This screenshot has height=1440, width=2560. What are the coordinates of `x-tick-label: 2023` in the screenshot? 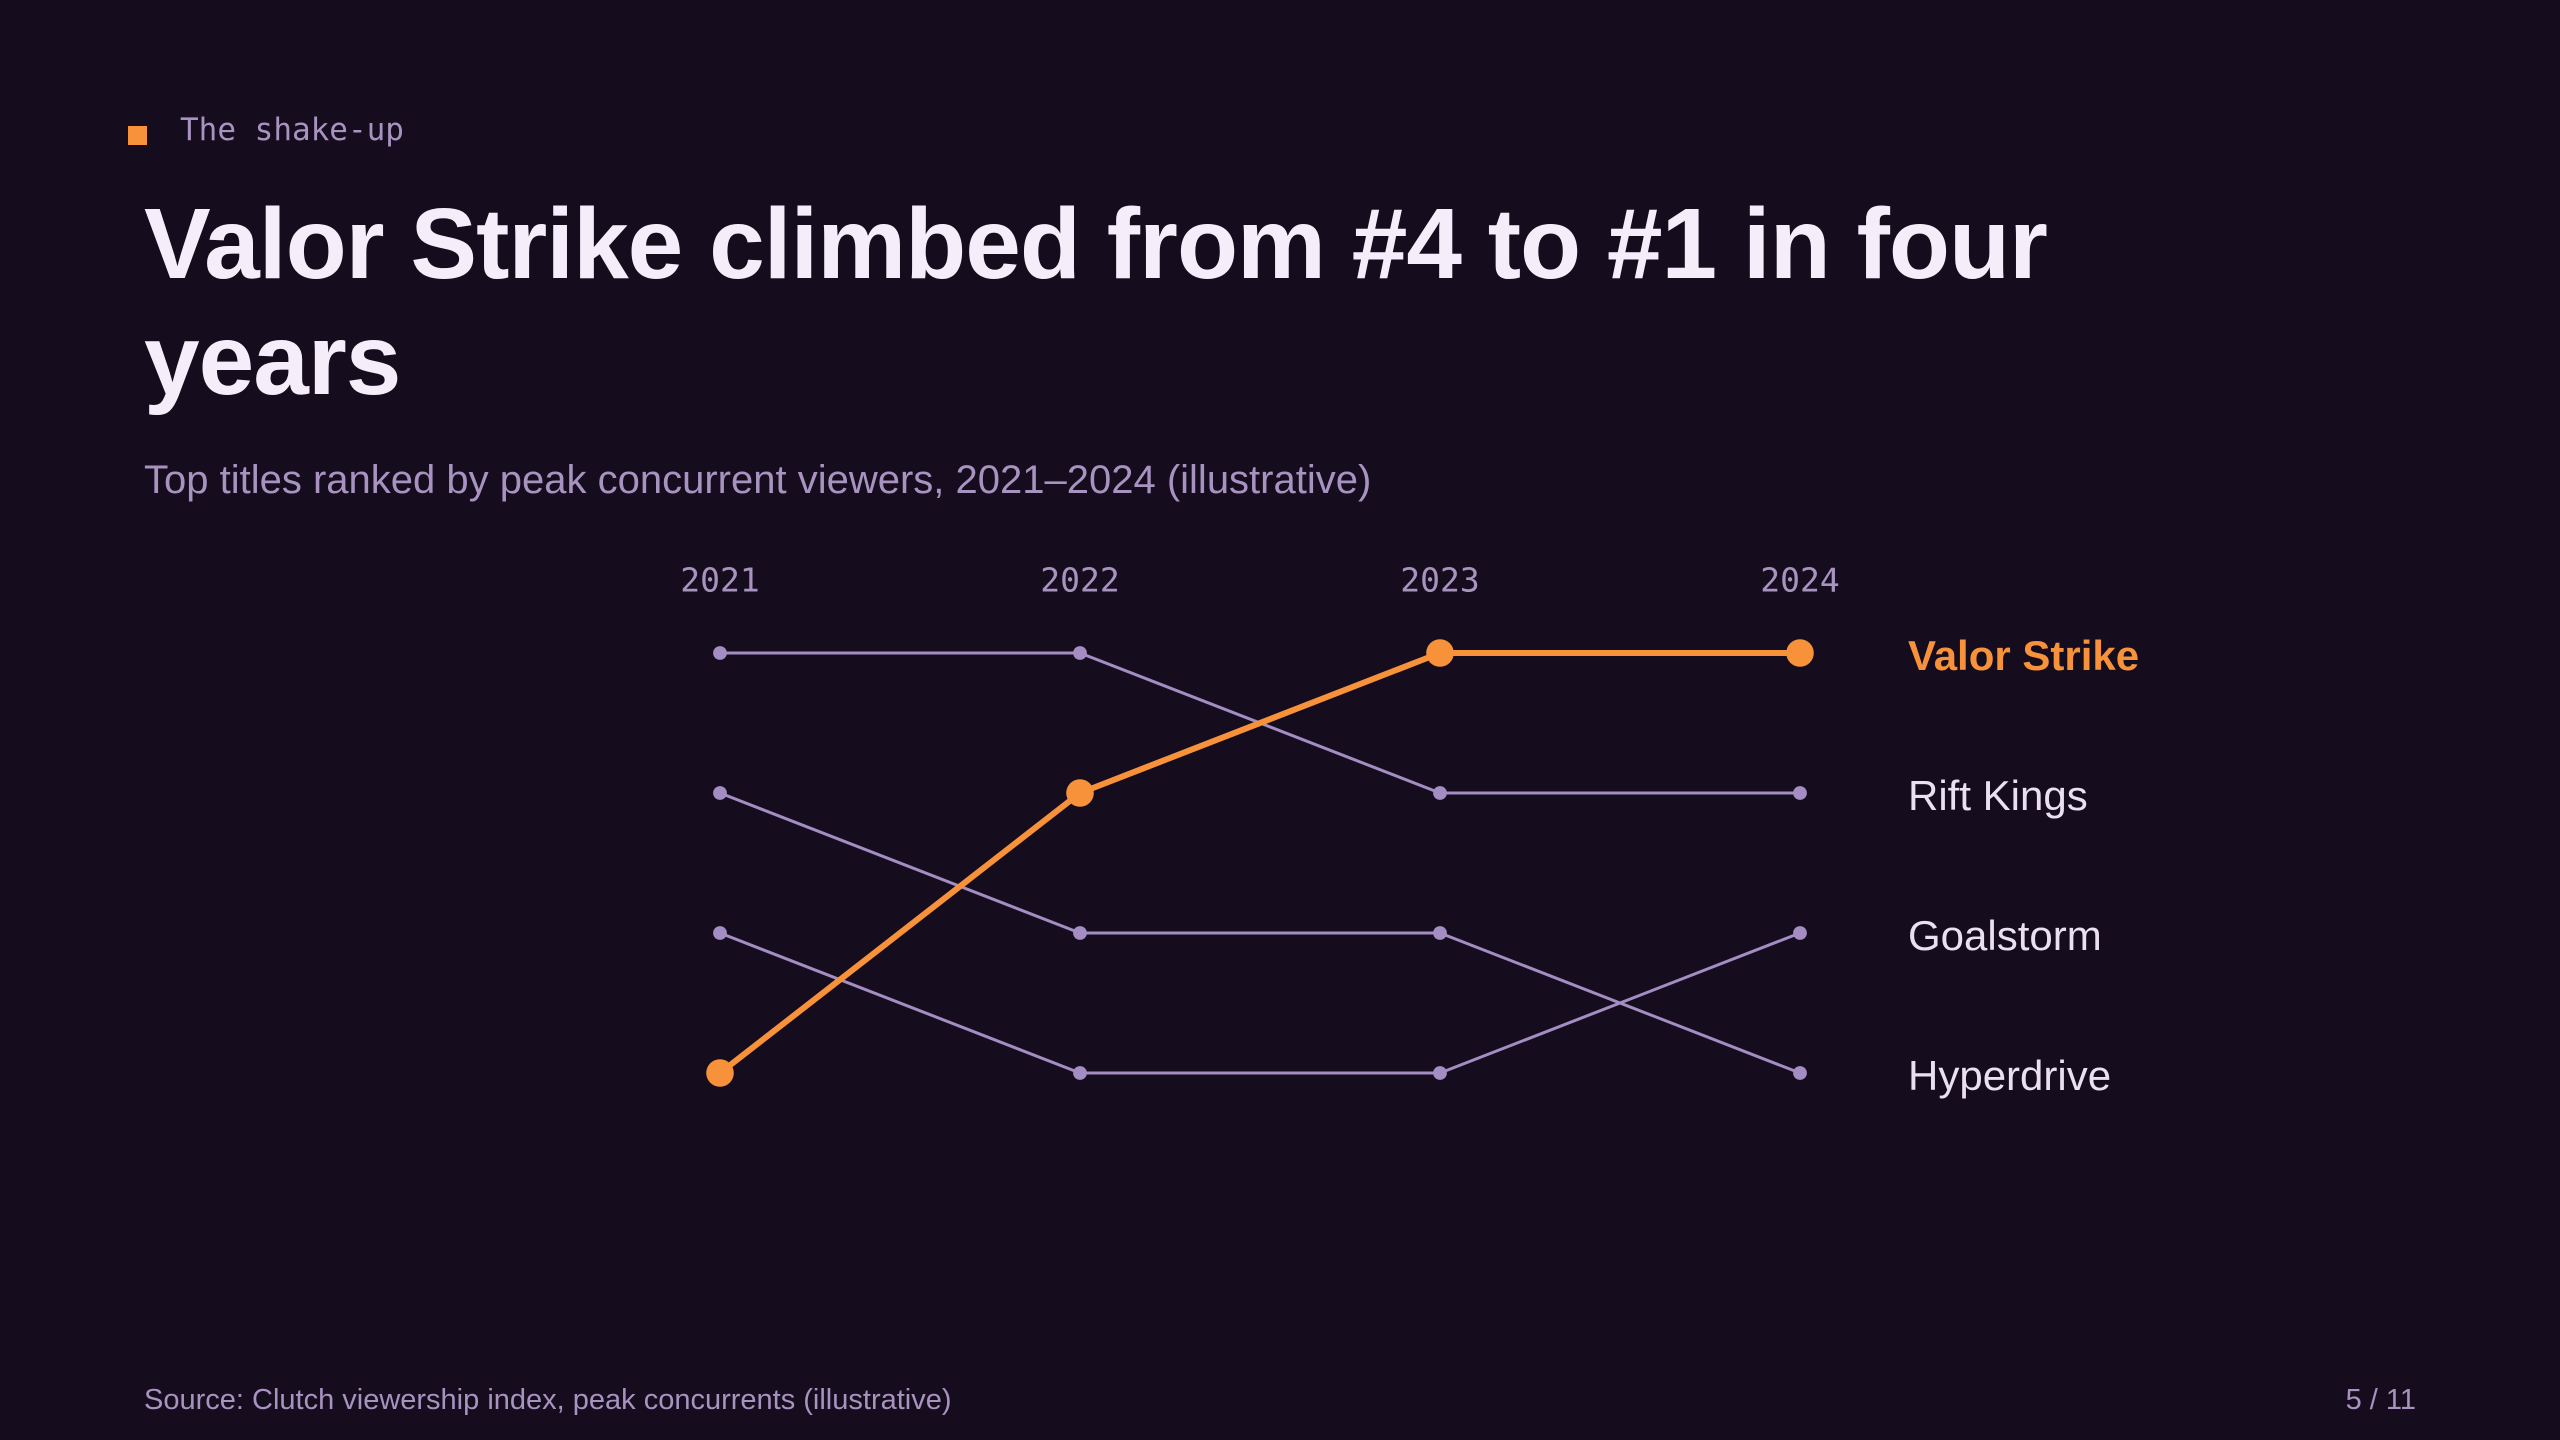 It's located at (1439, 580).